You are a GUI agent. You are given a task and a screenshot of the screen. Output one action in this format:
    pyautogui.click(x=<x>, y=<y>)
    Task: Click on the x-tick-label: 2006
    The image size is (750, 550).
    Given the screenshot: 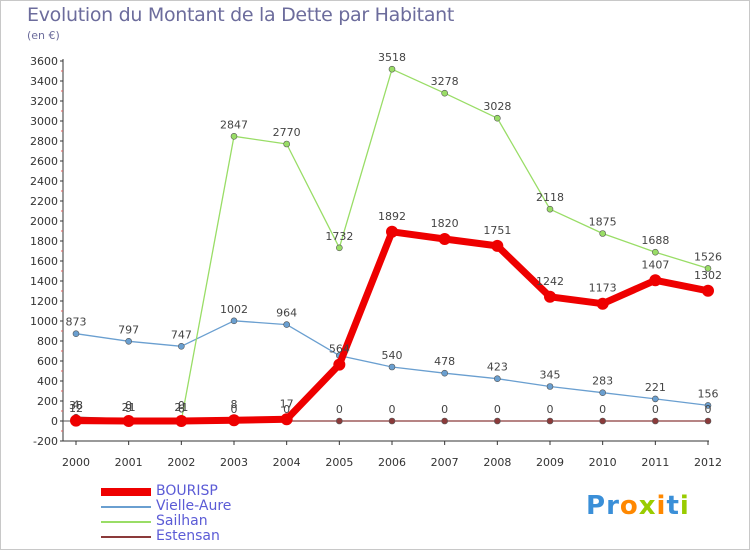 What is the action you would take?
    pyautogui.click(x=392, y=462)
    